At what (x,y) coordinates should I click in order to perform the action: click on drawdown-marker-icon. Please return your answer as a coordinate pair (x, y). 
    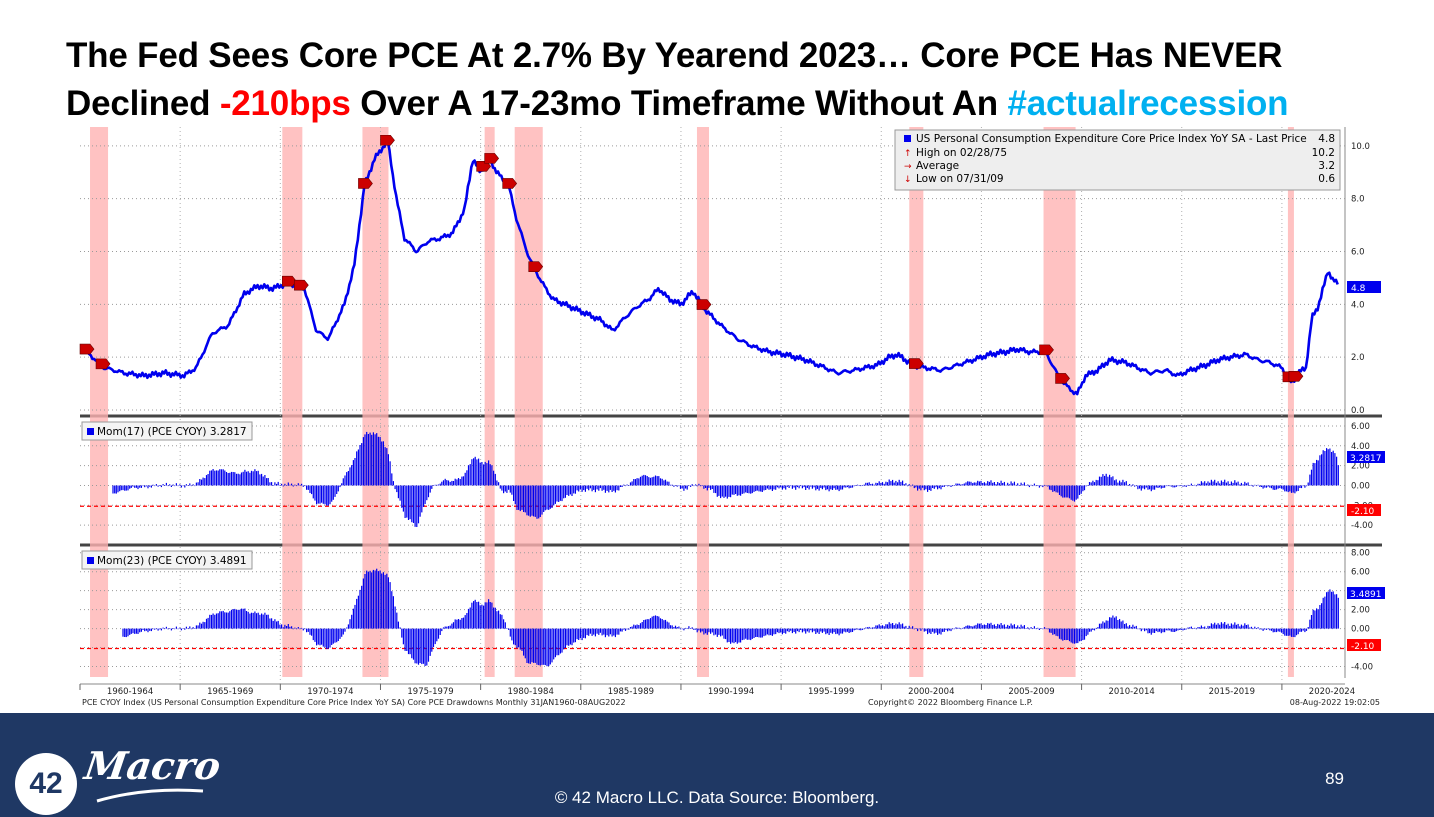
    Looking at the image, I should click on (365, 183).